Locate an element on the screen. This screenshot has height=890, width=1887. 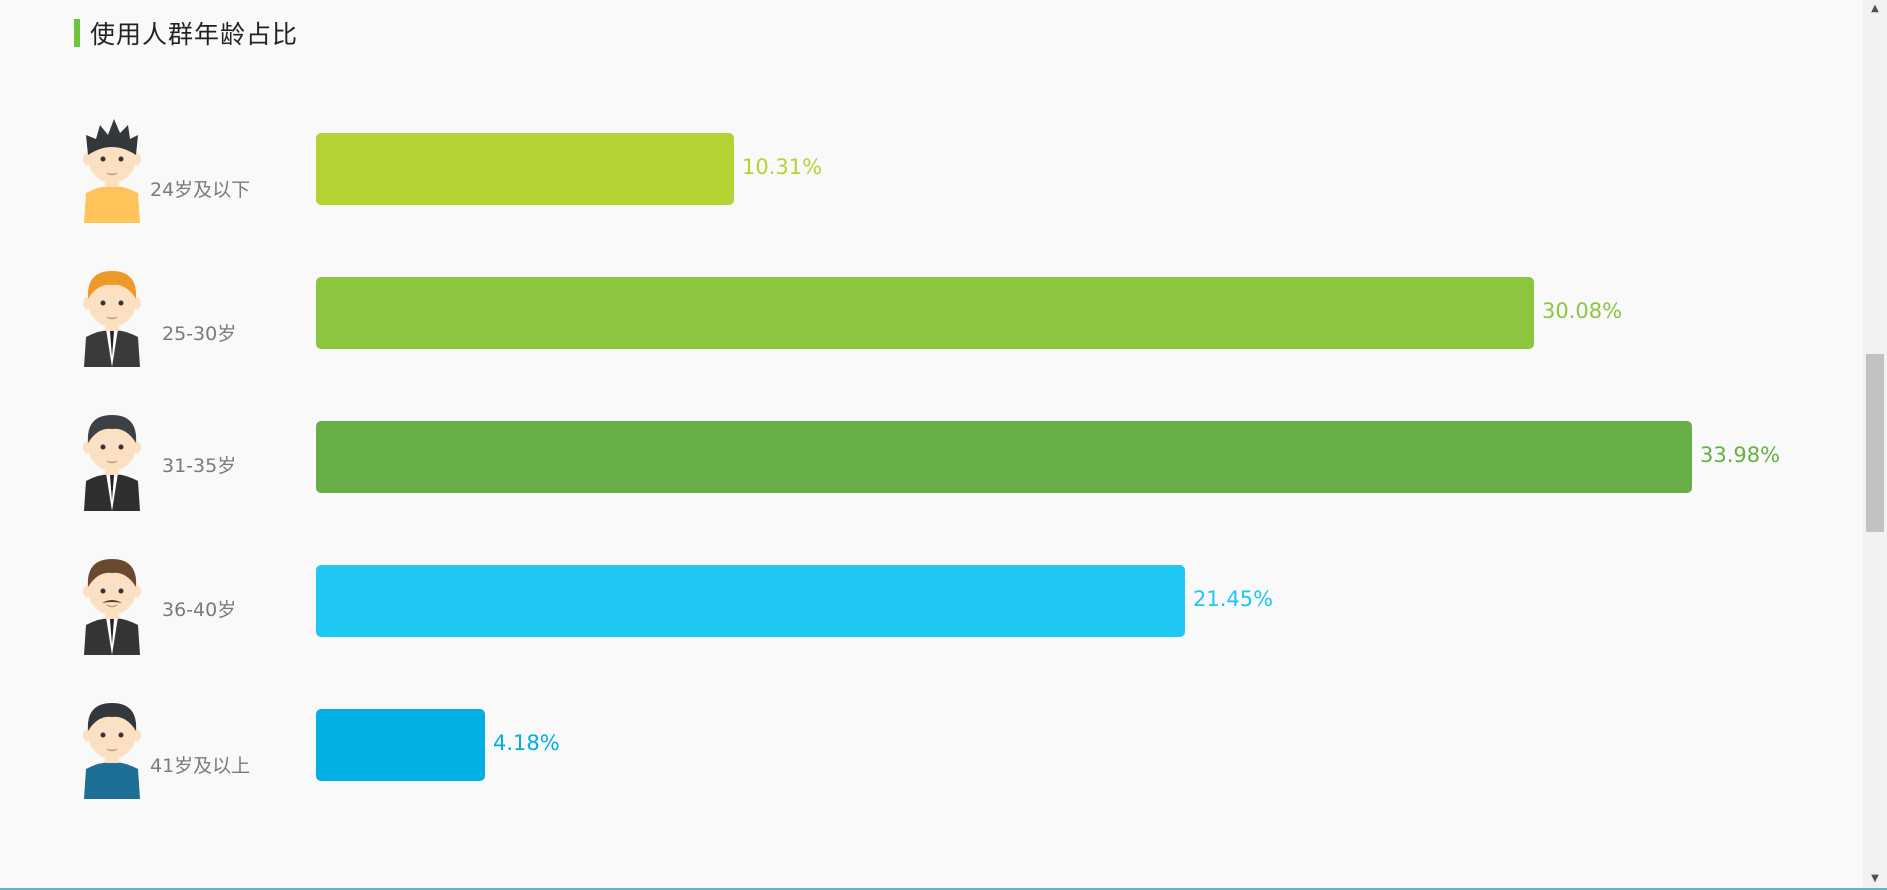
scroll-up-arrow-icon: ▲ is located at coordinates (1875, 8).